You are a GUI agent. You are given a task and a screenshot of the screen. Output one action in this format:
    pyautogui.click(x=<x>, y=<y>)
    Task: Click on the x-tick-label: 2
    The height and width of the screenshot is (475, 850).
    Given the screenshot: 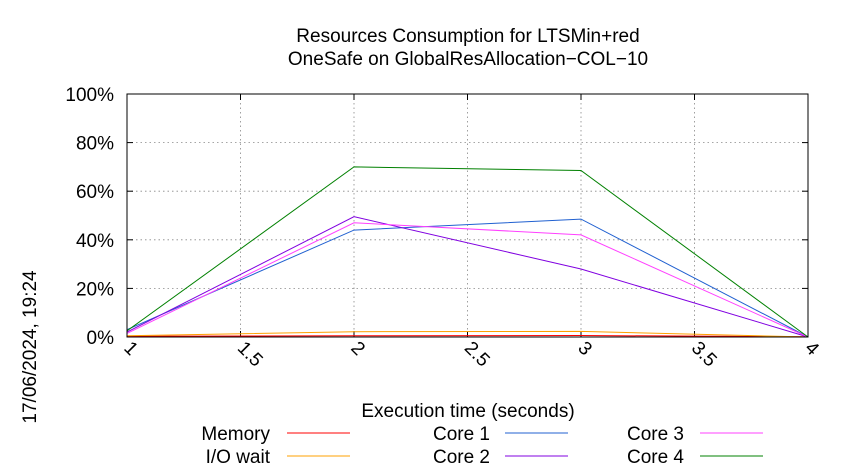 What is the action you would take?
    pyautogui.click(x=357, y=349)
    